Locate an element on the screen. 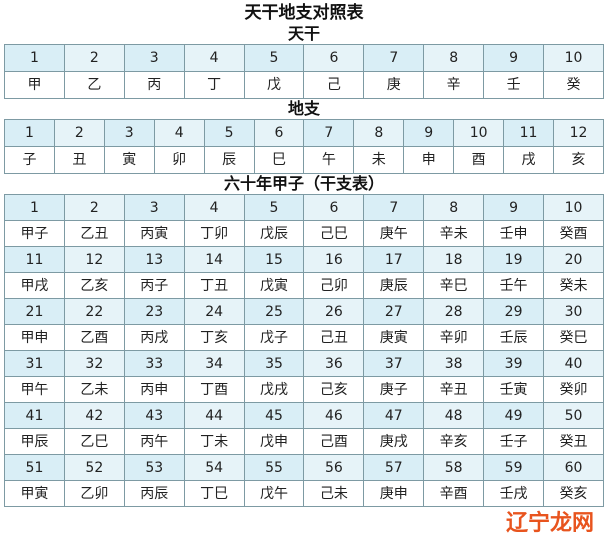 The height and width of the screenshot is (545, 606). jiazi-name-cell: 己巳 is located at coordinates (334, 233).